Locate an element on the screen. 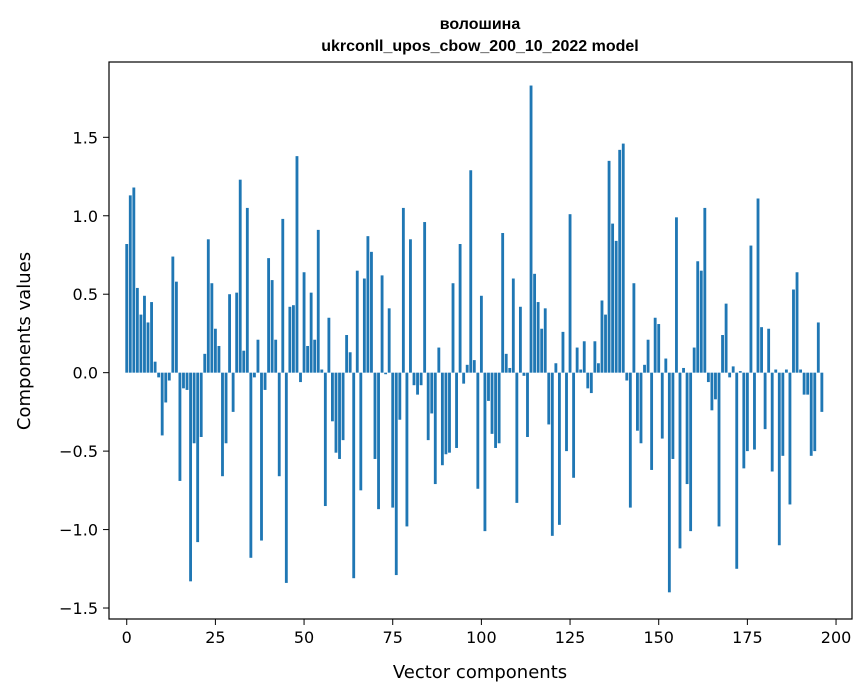 The width and height of the screenshot is (867, 696). y-tick-label: 1.5 is located at coordinates (85, 137).